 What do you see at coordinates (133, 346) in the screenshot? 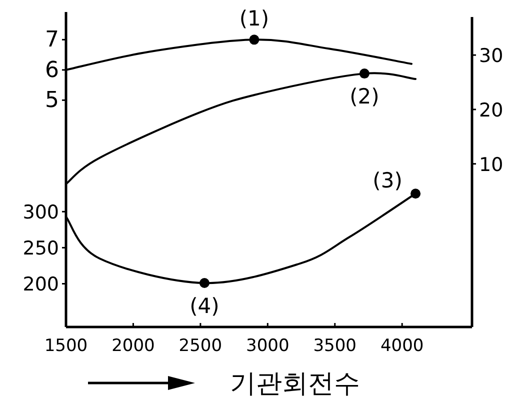
I see `x-tick-label: 2000` at bounding box center [133, 346].